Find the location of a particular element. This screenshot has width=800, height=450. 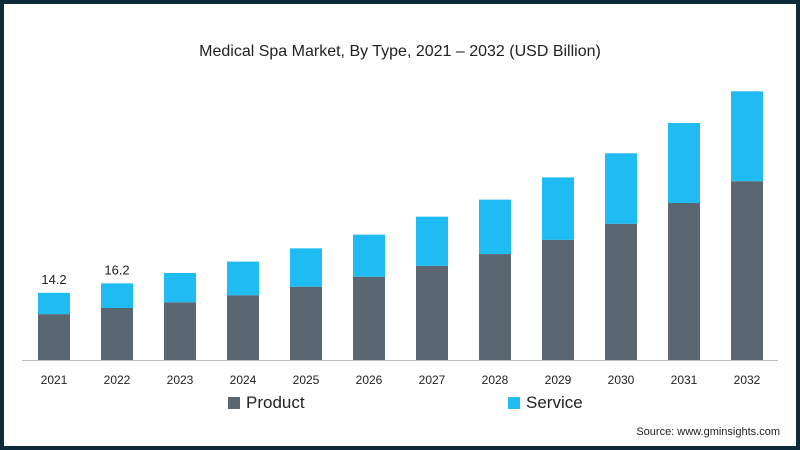

legend-item-service: Service is located at coordinates (545, 403).